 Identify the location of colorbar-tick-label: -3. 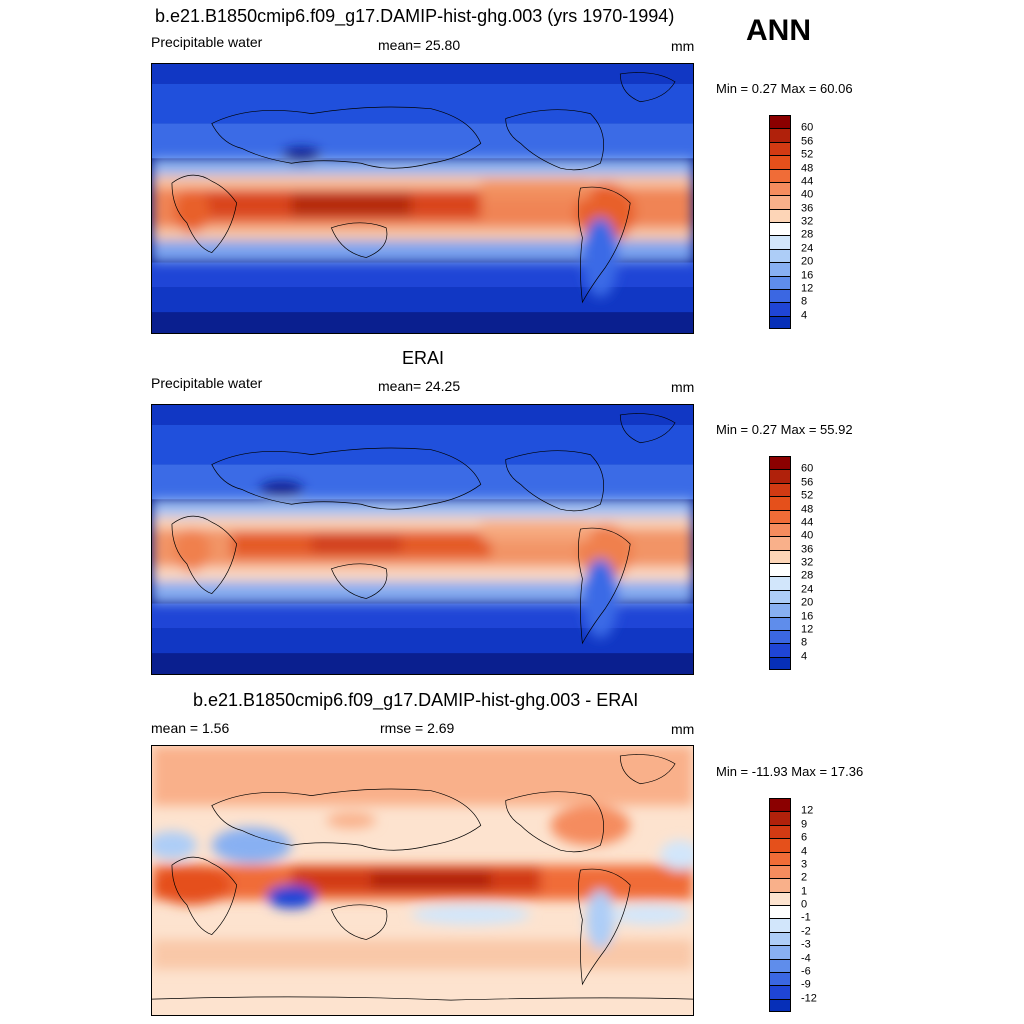
(806, 944).